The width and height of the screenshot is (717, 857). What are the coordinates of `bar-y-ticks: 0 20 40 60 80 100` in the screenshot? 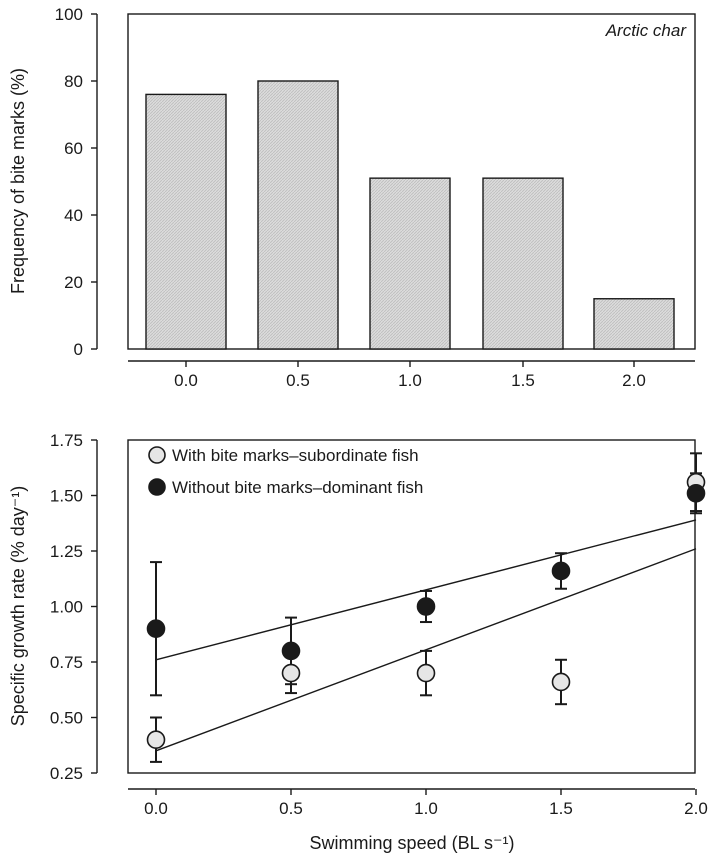 It's located at (76, 182).